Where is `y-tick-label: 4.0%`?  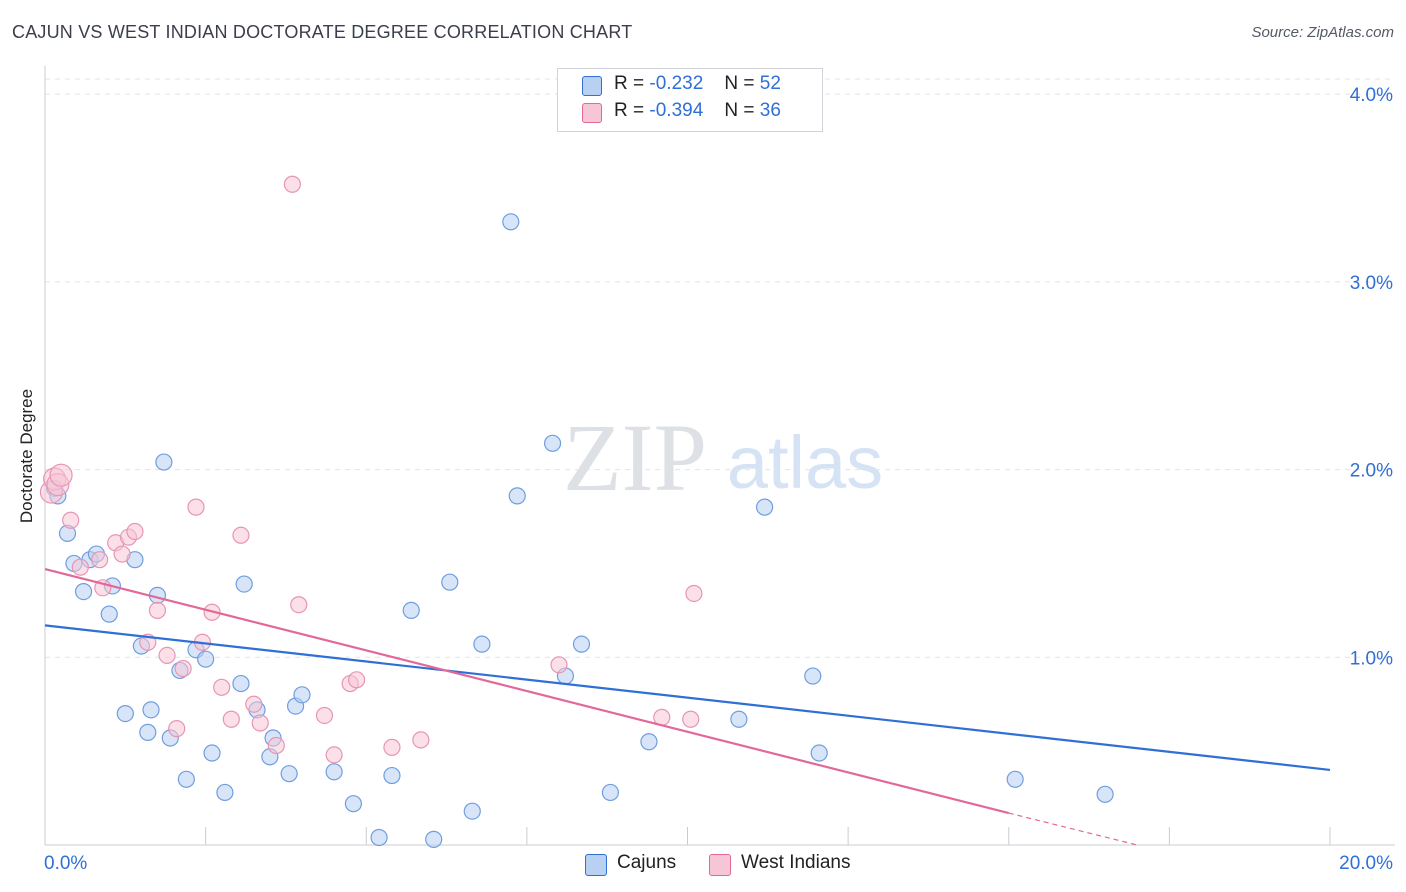
y-tick-label: 4.0% is located at coordinates (1371, 95).